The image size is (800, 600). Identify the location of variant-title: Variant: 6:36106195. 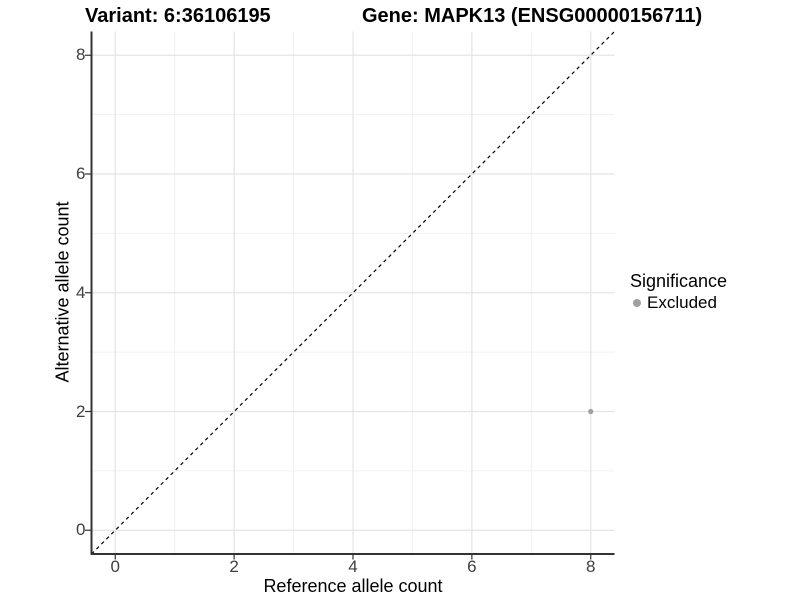
(178, 16).